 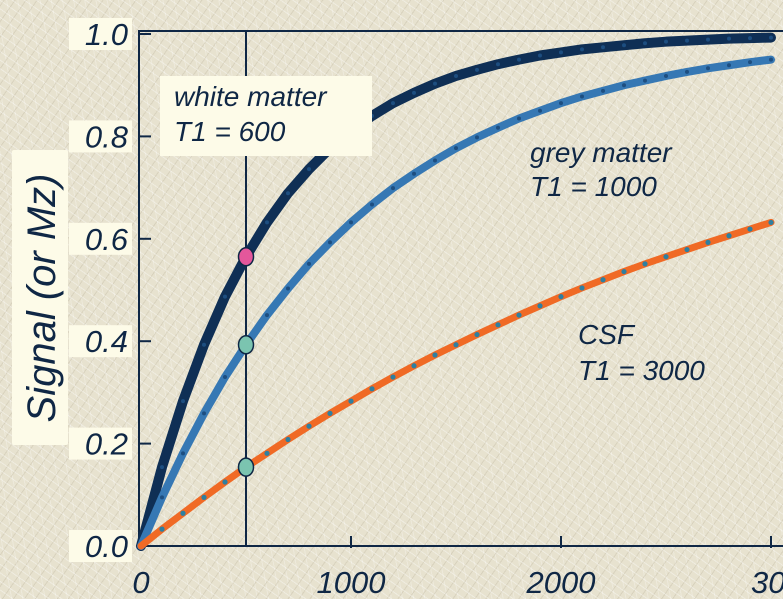 I want to click on y-axis-title: Signal (or Mz), so click(x=40, y=297).